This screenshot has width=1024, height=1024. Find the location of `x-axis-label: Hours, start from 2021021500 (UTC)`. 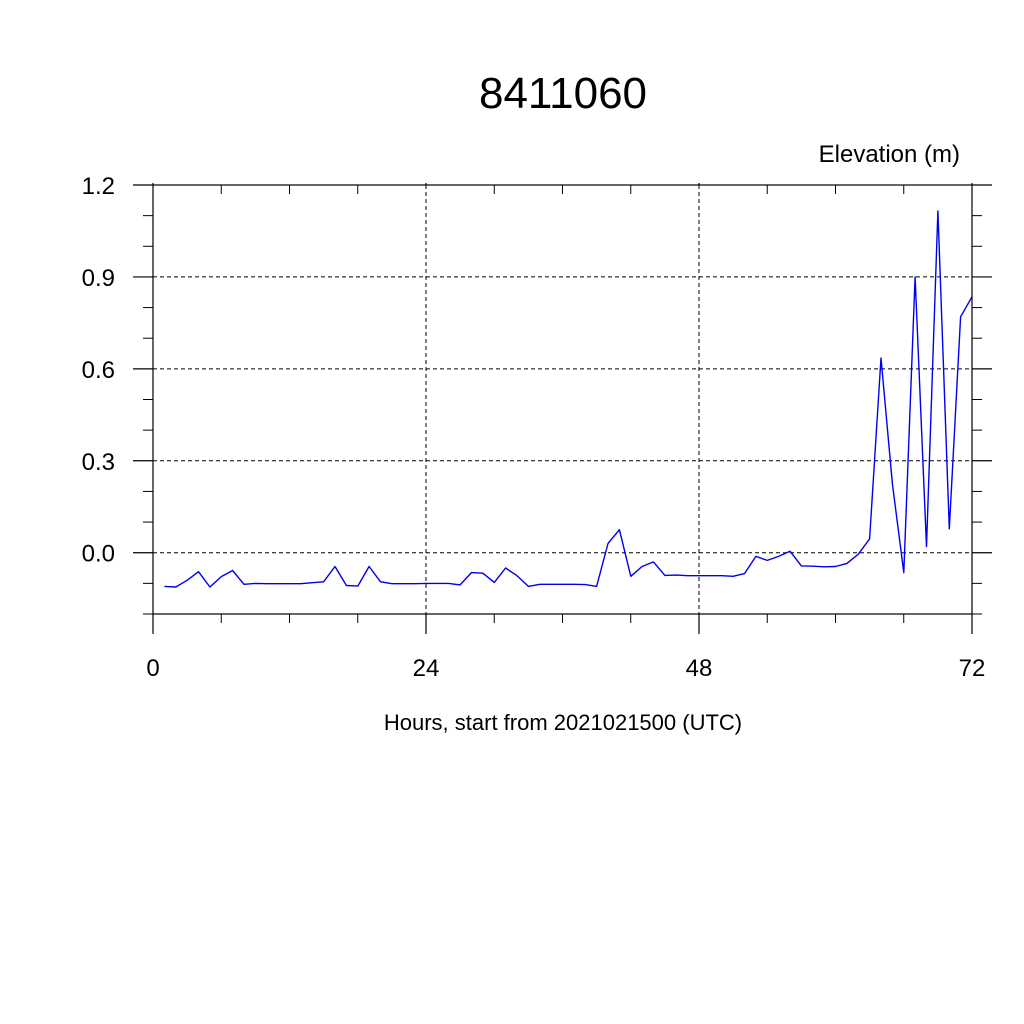

x-axis-label: Hours, start from 2021021500 (UTC) is located at coordinates (563, 722).